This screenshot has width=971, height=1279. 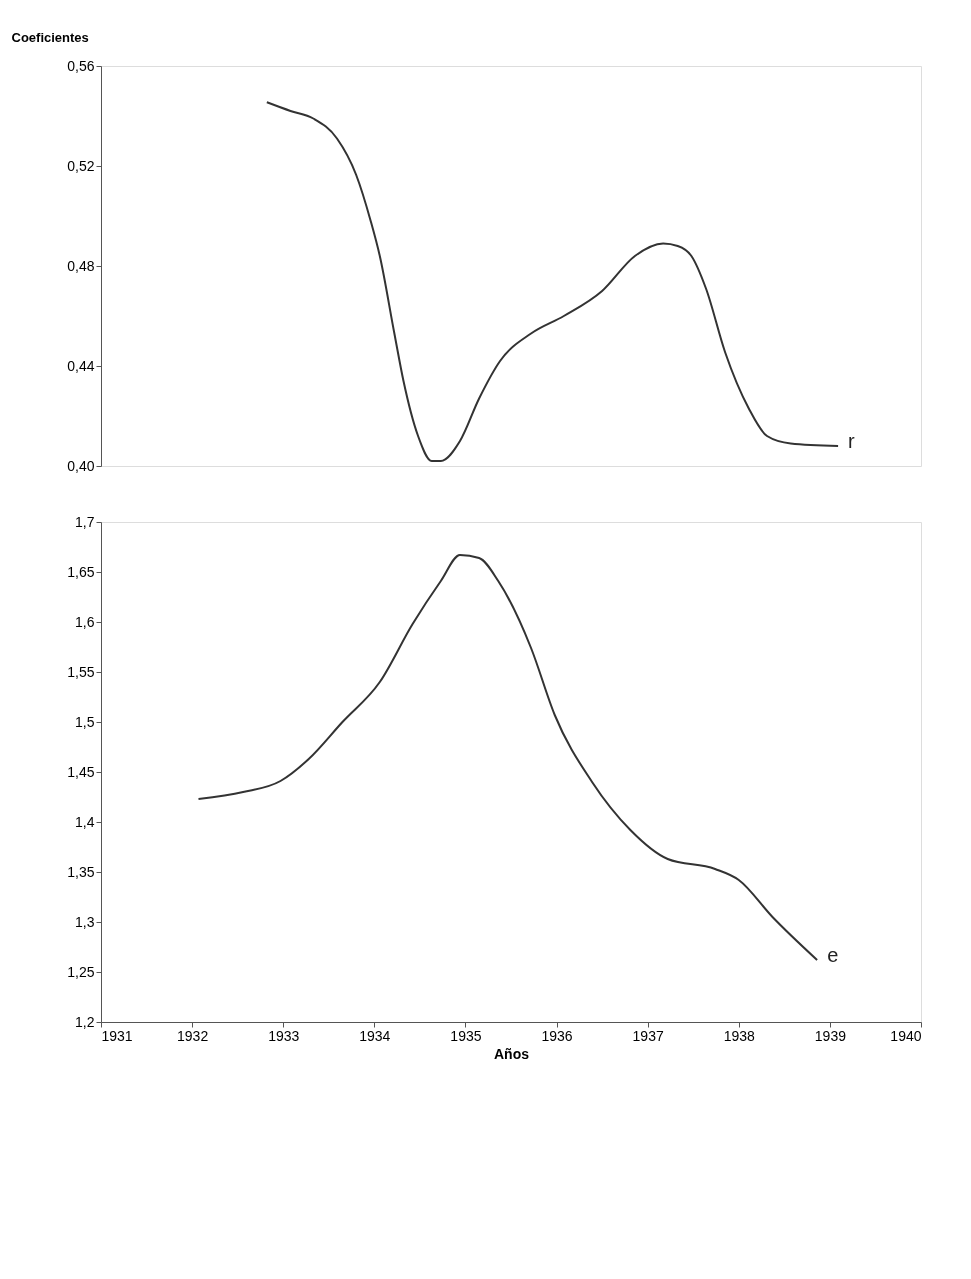 What do you see at coordinates (85, 521) in the screenshot?
I see `y-tick-label: 1,7` at bounding box center [85, 521].